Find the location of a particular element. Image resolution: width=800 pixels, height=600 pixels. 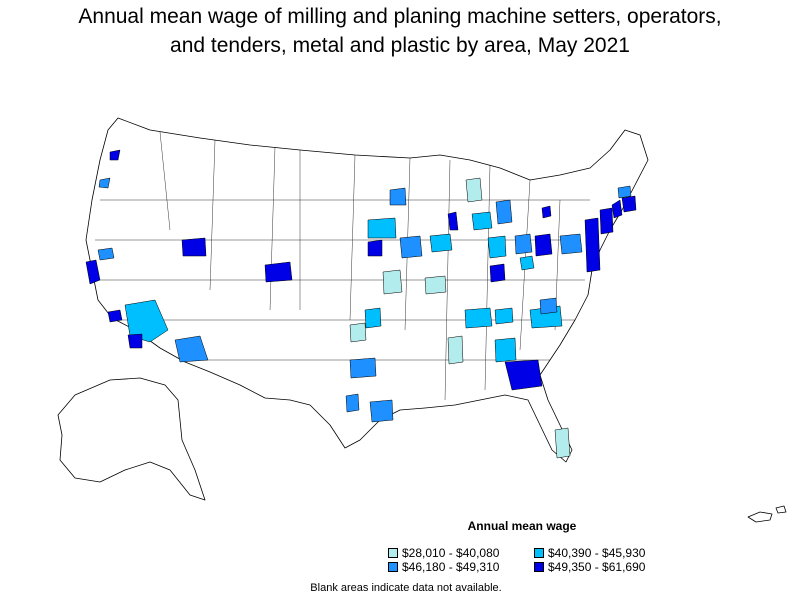

legend-item-1: $28,010 - $40,080 is located at coordinates (443, 553).